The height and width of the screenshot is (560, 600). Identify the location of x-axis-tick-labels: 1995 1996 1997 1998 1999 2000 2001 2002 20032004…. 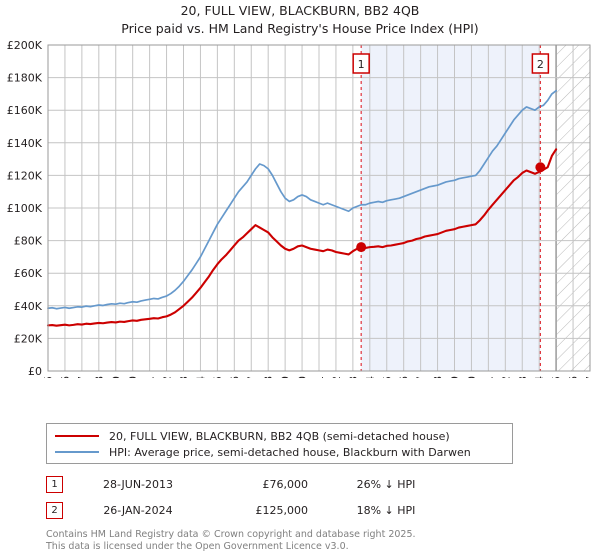
(319, 377).